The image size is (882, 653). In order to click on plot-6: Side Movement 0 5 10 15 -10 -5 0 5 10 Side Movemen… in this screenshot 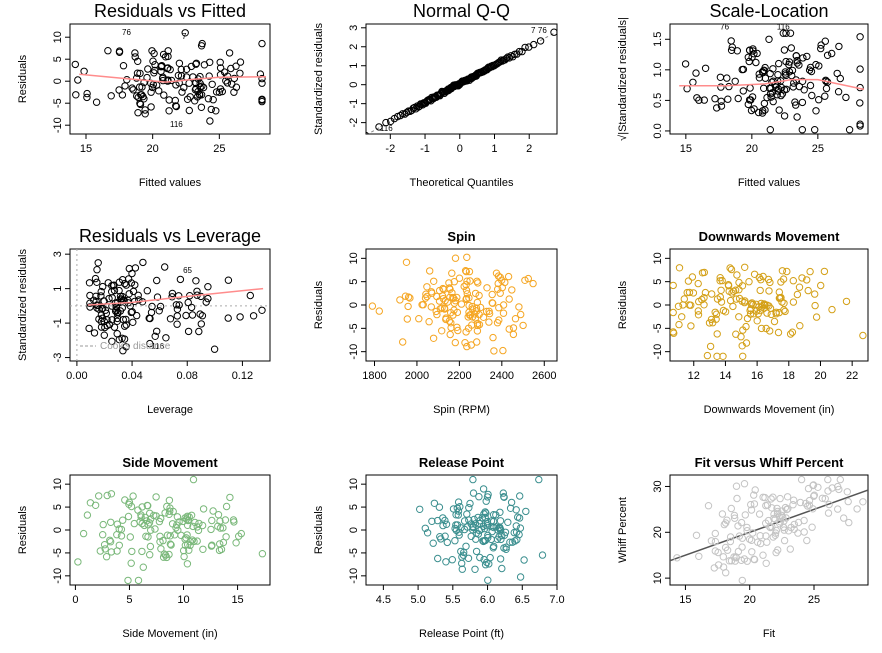, I will do `click(144, 547)`.